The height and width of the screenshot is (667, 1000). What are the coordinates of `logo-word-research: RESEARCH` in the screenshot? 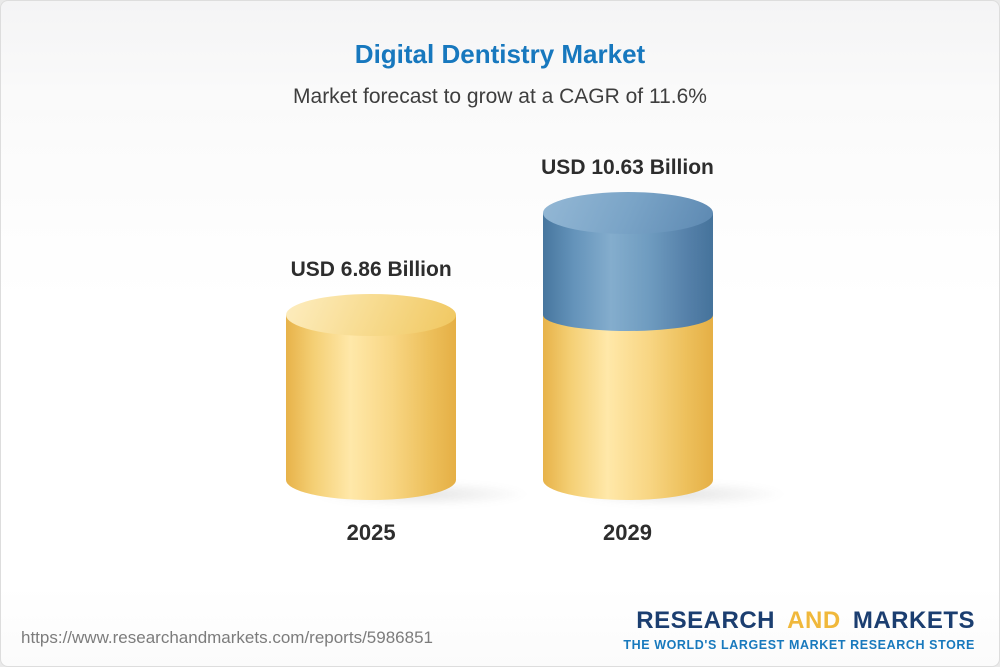 It's located at (705, 621).